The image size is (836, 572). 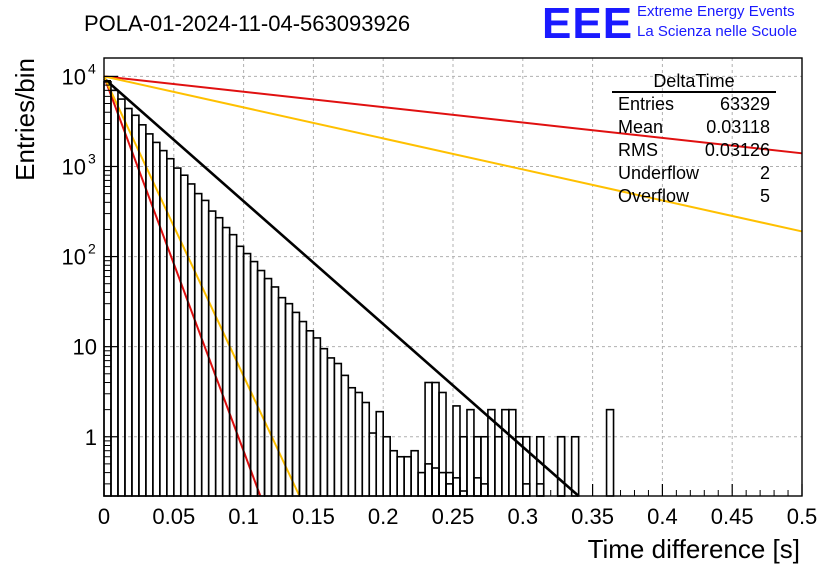 What do you see at coordinates (732, 516) in the screenshot?
I see `x-tick-label: 0.45` at bounding box center [732, 516].